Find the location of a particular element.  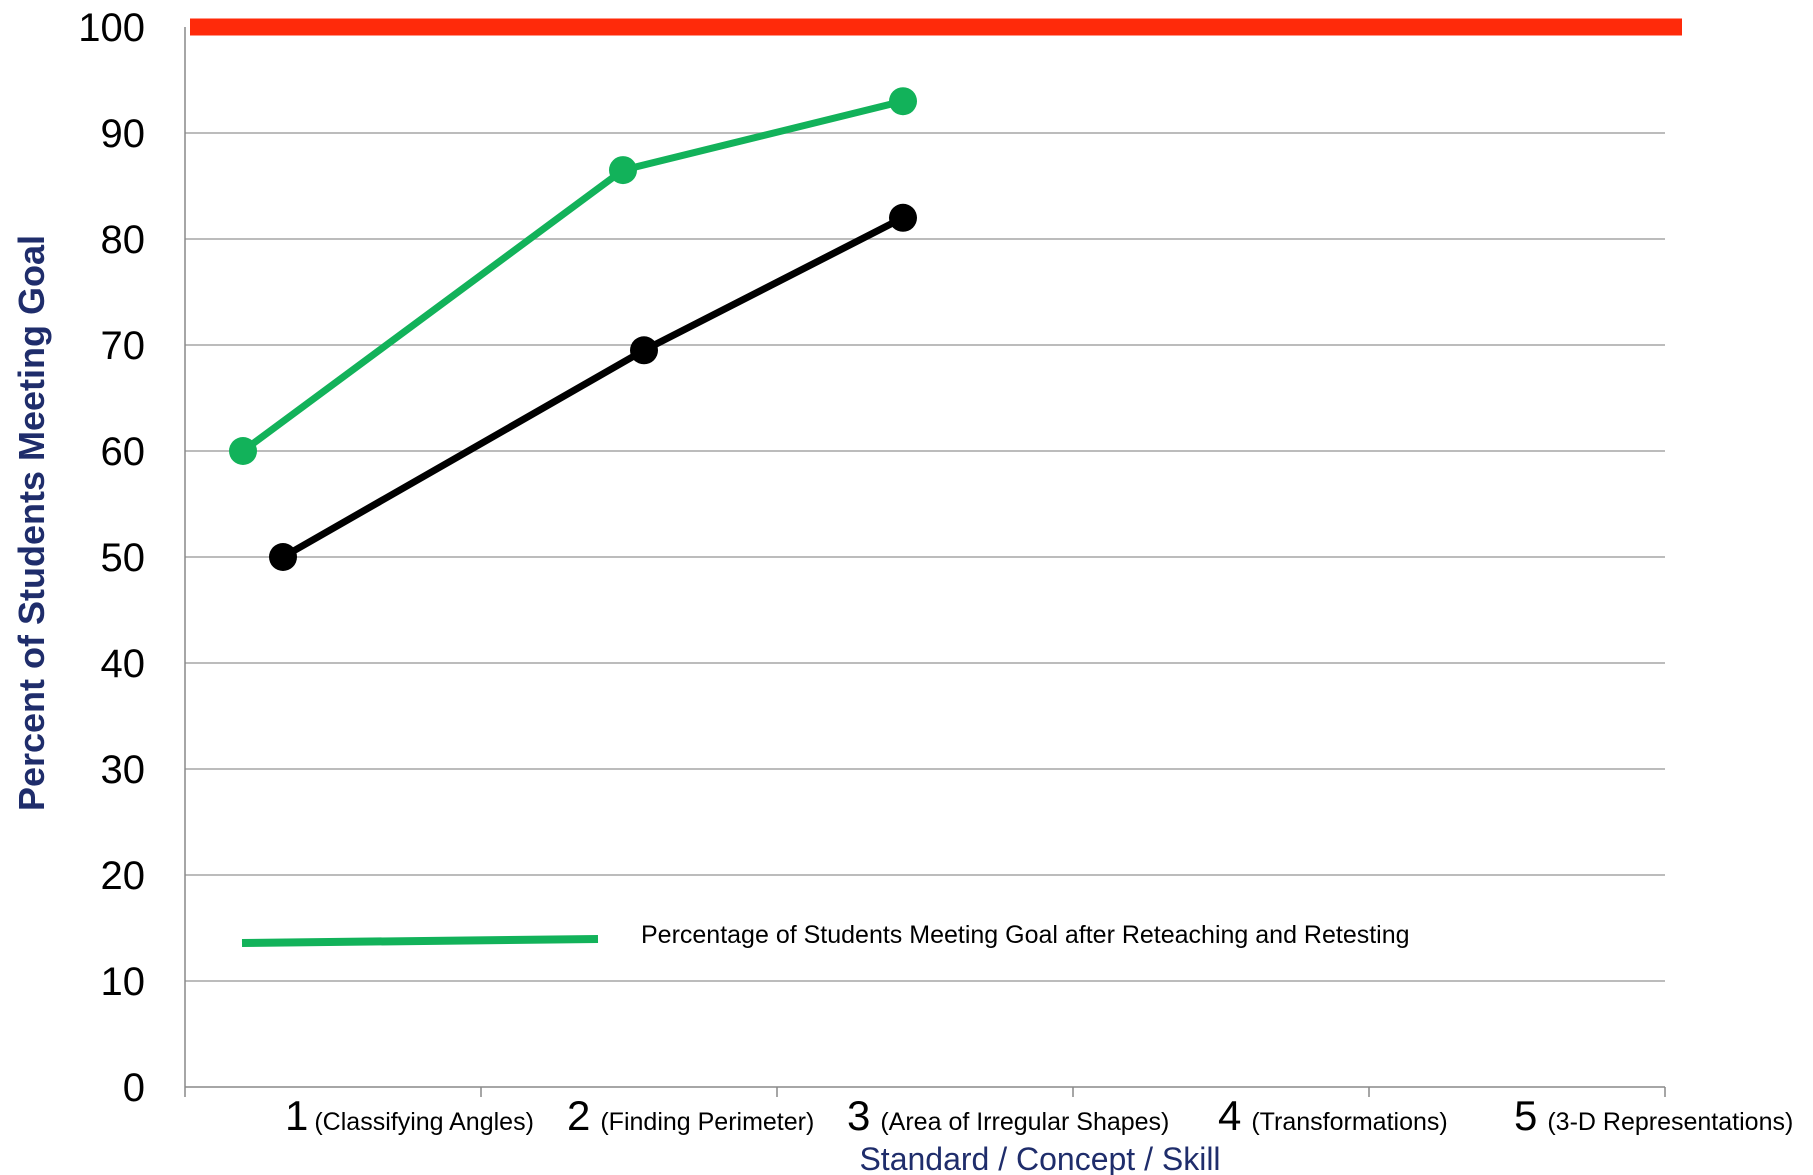

x-tick-name-1: (Classifying Angles) is located at coordinates (424, 1122).